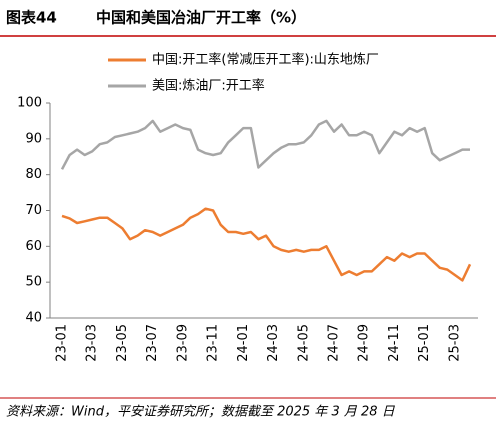 The image size is (496, 434). Describe the element at coordinates (29, 103) in the screenshot. I see `y-tick-label: 100` at that location.